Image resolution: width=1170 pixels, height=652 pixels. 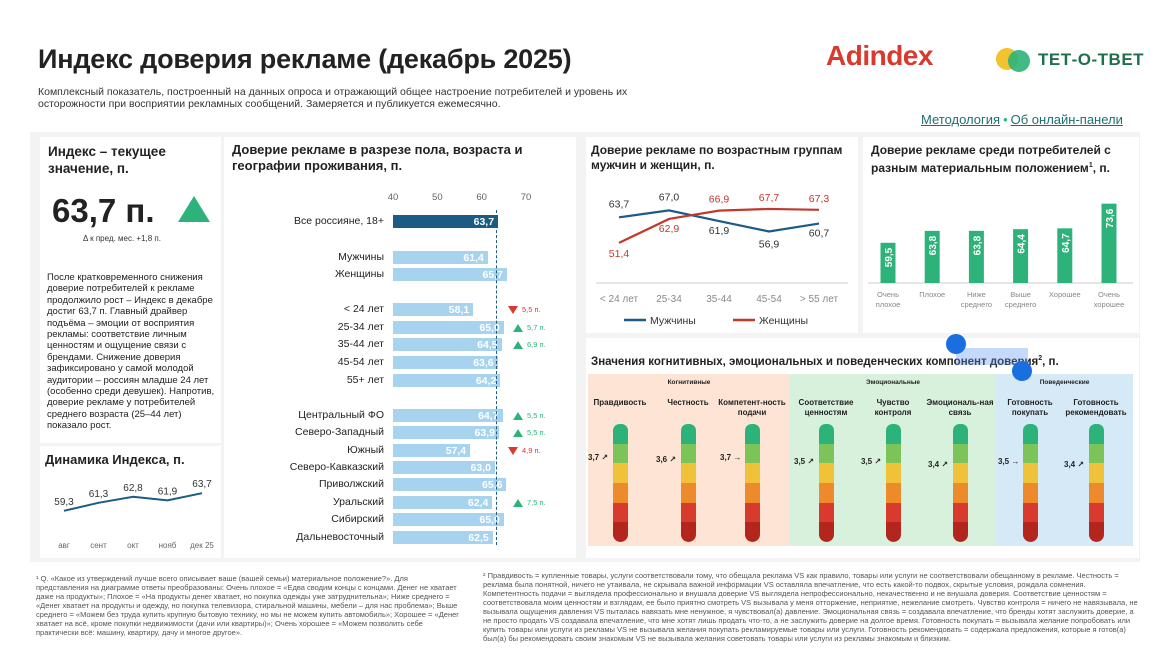 What do you see at coordinates (456, 451) in the screenshot?
I see `bar-value-label: 57,4` at bounding box center [456, 451].